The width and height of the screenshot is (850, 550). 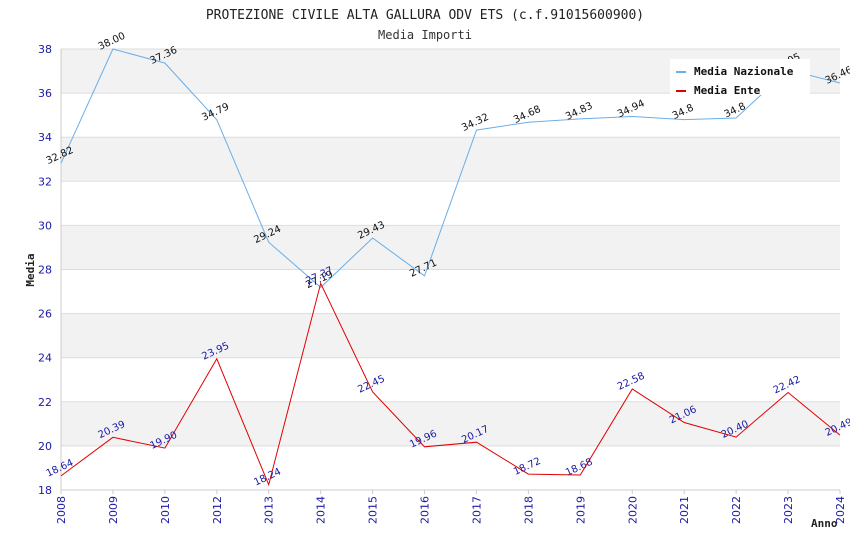 I want to click on x-tick-label: 2015, so click(x=373, y=510).